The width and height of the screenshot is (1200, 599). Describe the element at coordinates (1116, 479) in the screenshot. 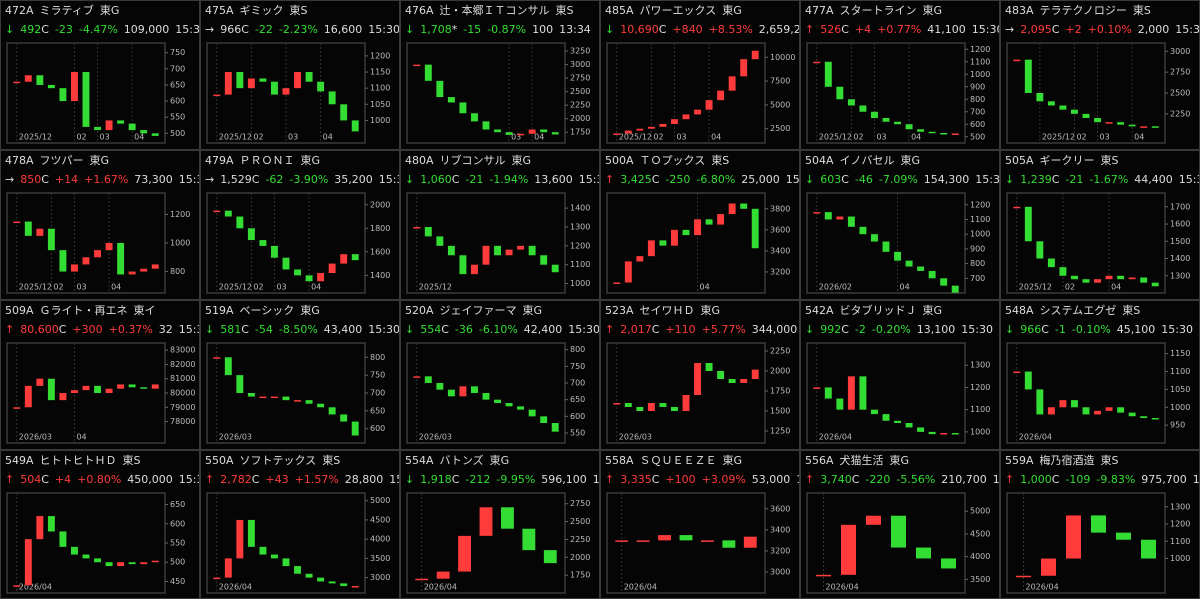

I see `change-pct: -9.83%` at that location.